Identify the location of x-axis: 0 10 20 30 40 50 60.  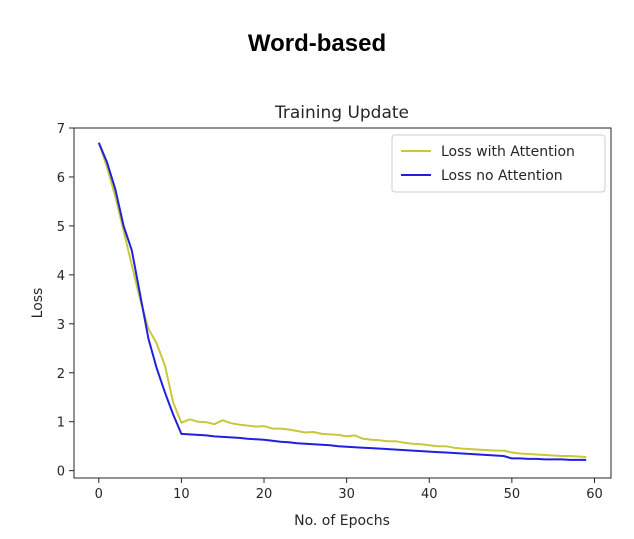
(349, 490).